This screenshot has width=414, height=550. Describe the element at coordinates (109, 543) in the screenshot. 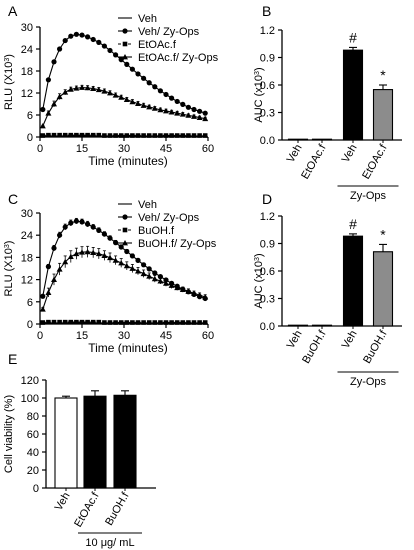

I see `group-label: 10 μg/ mL` at that location.